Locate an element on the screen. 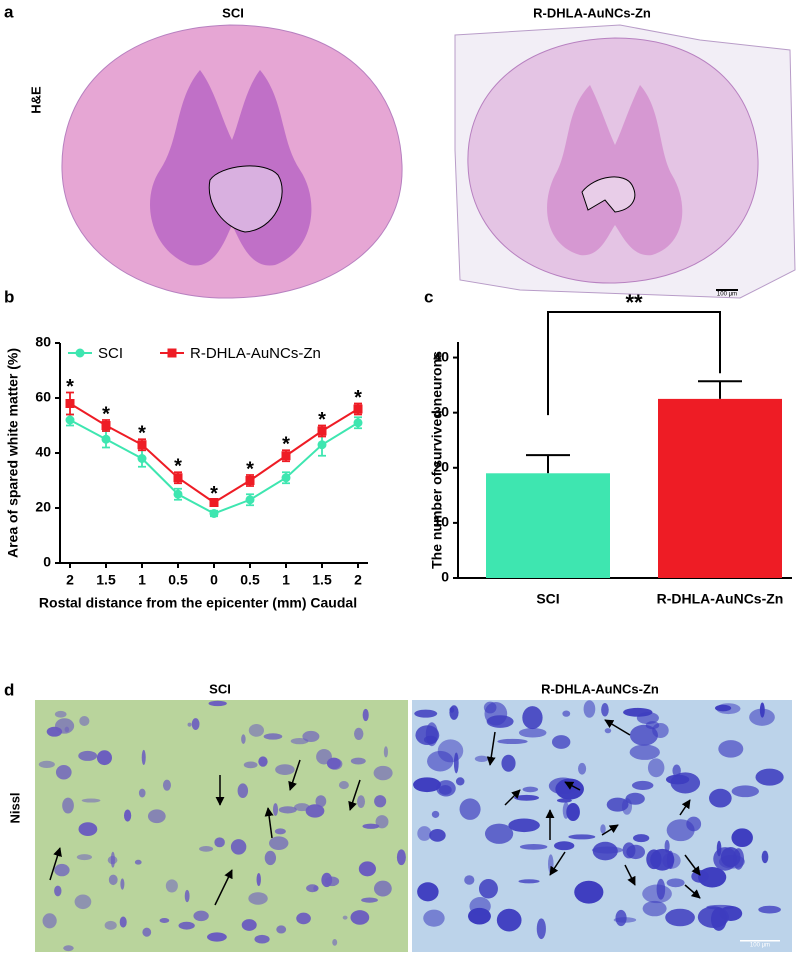 The image size is (797, 956). y-tick-label: 0 is located at coordinates (47, 562).